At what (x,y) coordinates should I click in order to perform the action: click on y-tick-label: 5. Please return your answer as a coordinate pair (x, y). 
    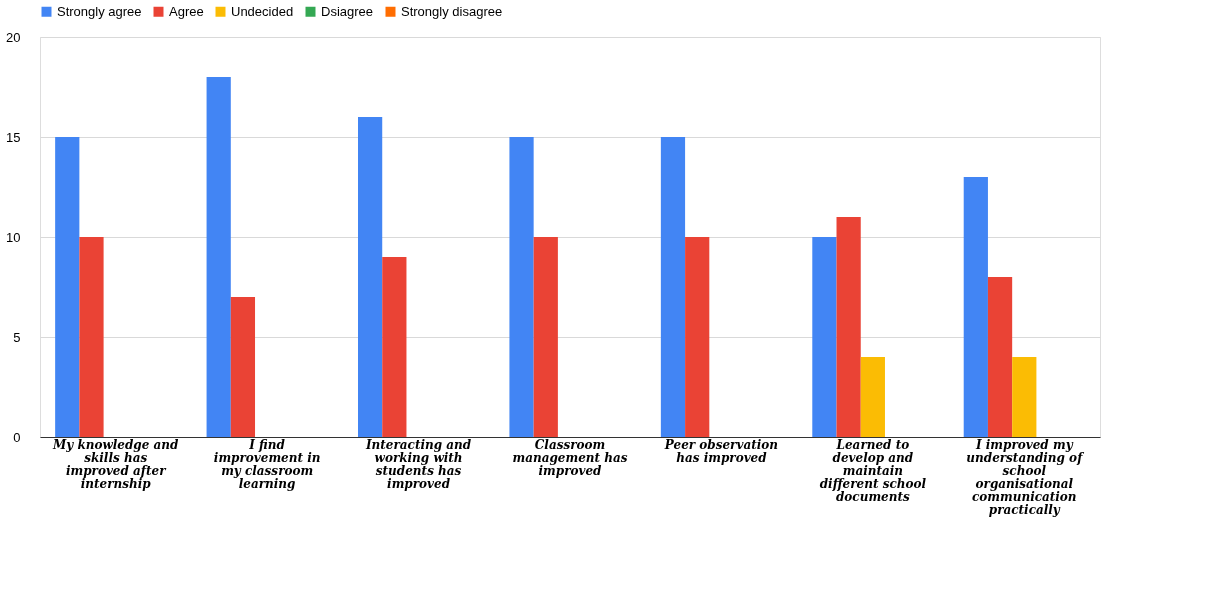
    Looking at the image, I should click on (17, 337).